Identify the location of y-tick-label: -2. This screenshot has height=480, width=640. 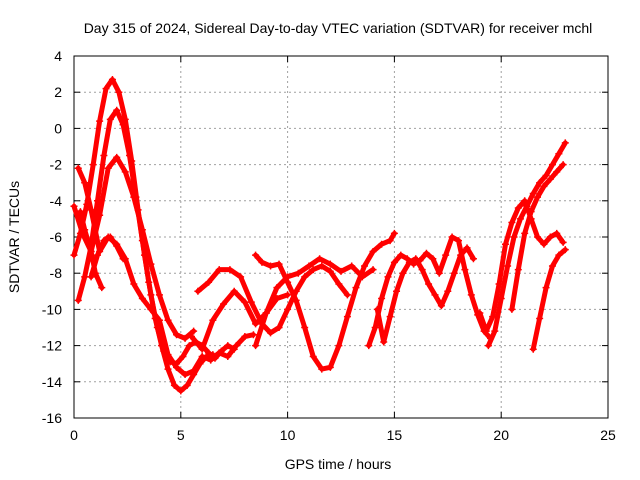
(56, 165).